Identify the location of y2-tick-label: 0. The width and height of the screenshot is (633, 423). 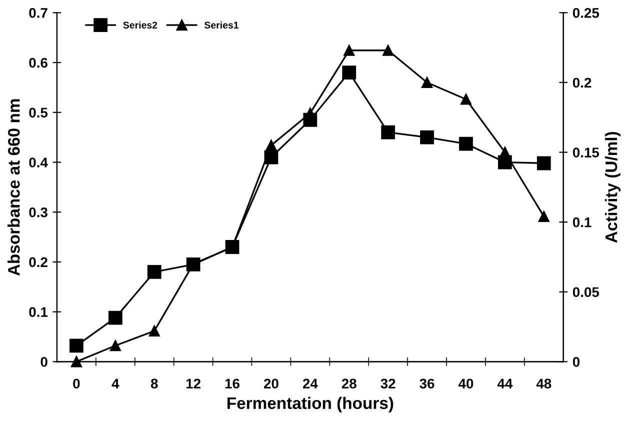
(576, 362).